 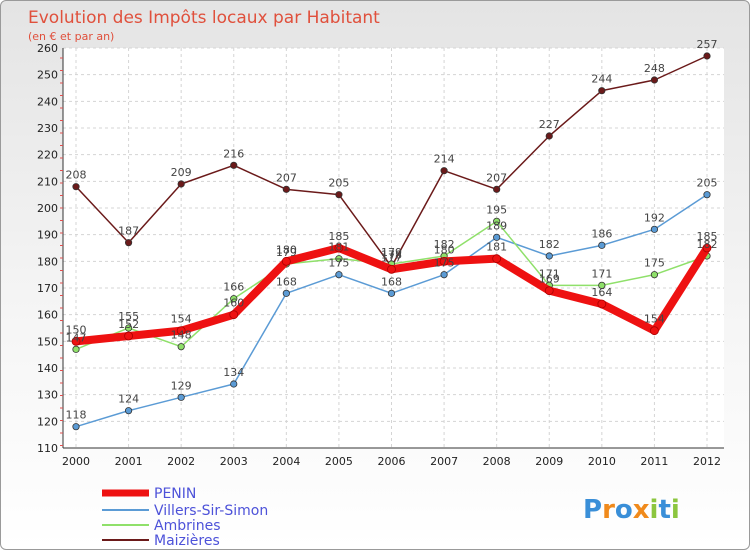 I want to click on data-label-maizi-res: 227, so click(x=549, y=124).